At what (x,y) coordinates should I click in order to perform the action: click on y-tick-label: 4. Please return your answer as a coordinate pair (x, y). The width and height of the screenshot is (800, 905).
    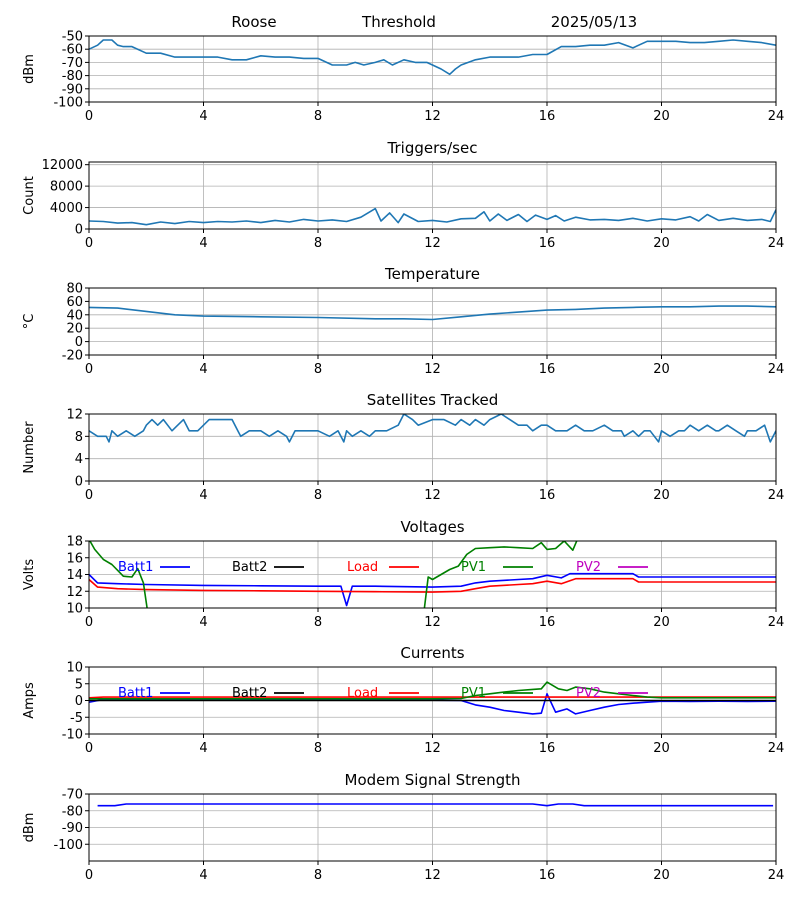
    Looking at the image, I should click on (79, 459).